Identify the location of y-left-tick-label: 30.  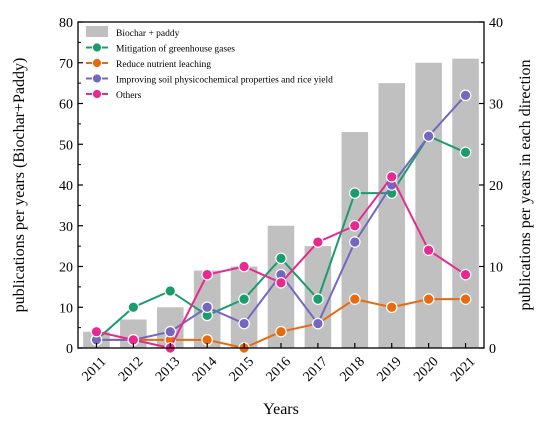
(66, 227).